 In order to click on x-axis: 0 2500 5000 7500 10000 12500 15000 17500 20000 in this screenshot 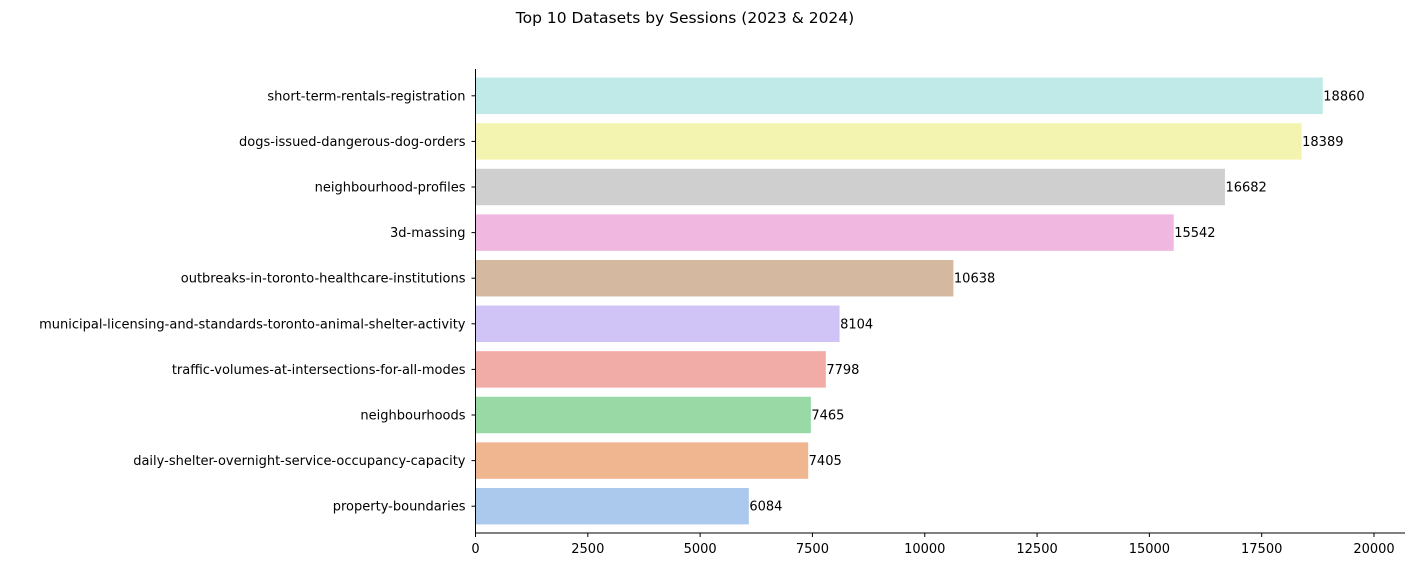, I will do `click(938, 544)`.